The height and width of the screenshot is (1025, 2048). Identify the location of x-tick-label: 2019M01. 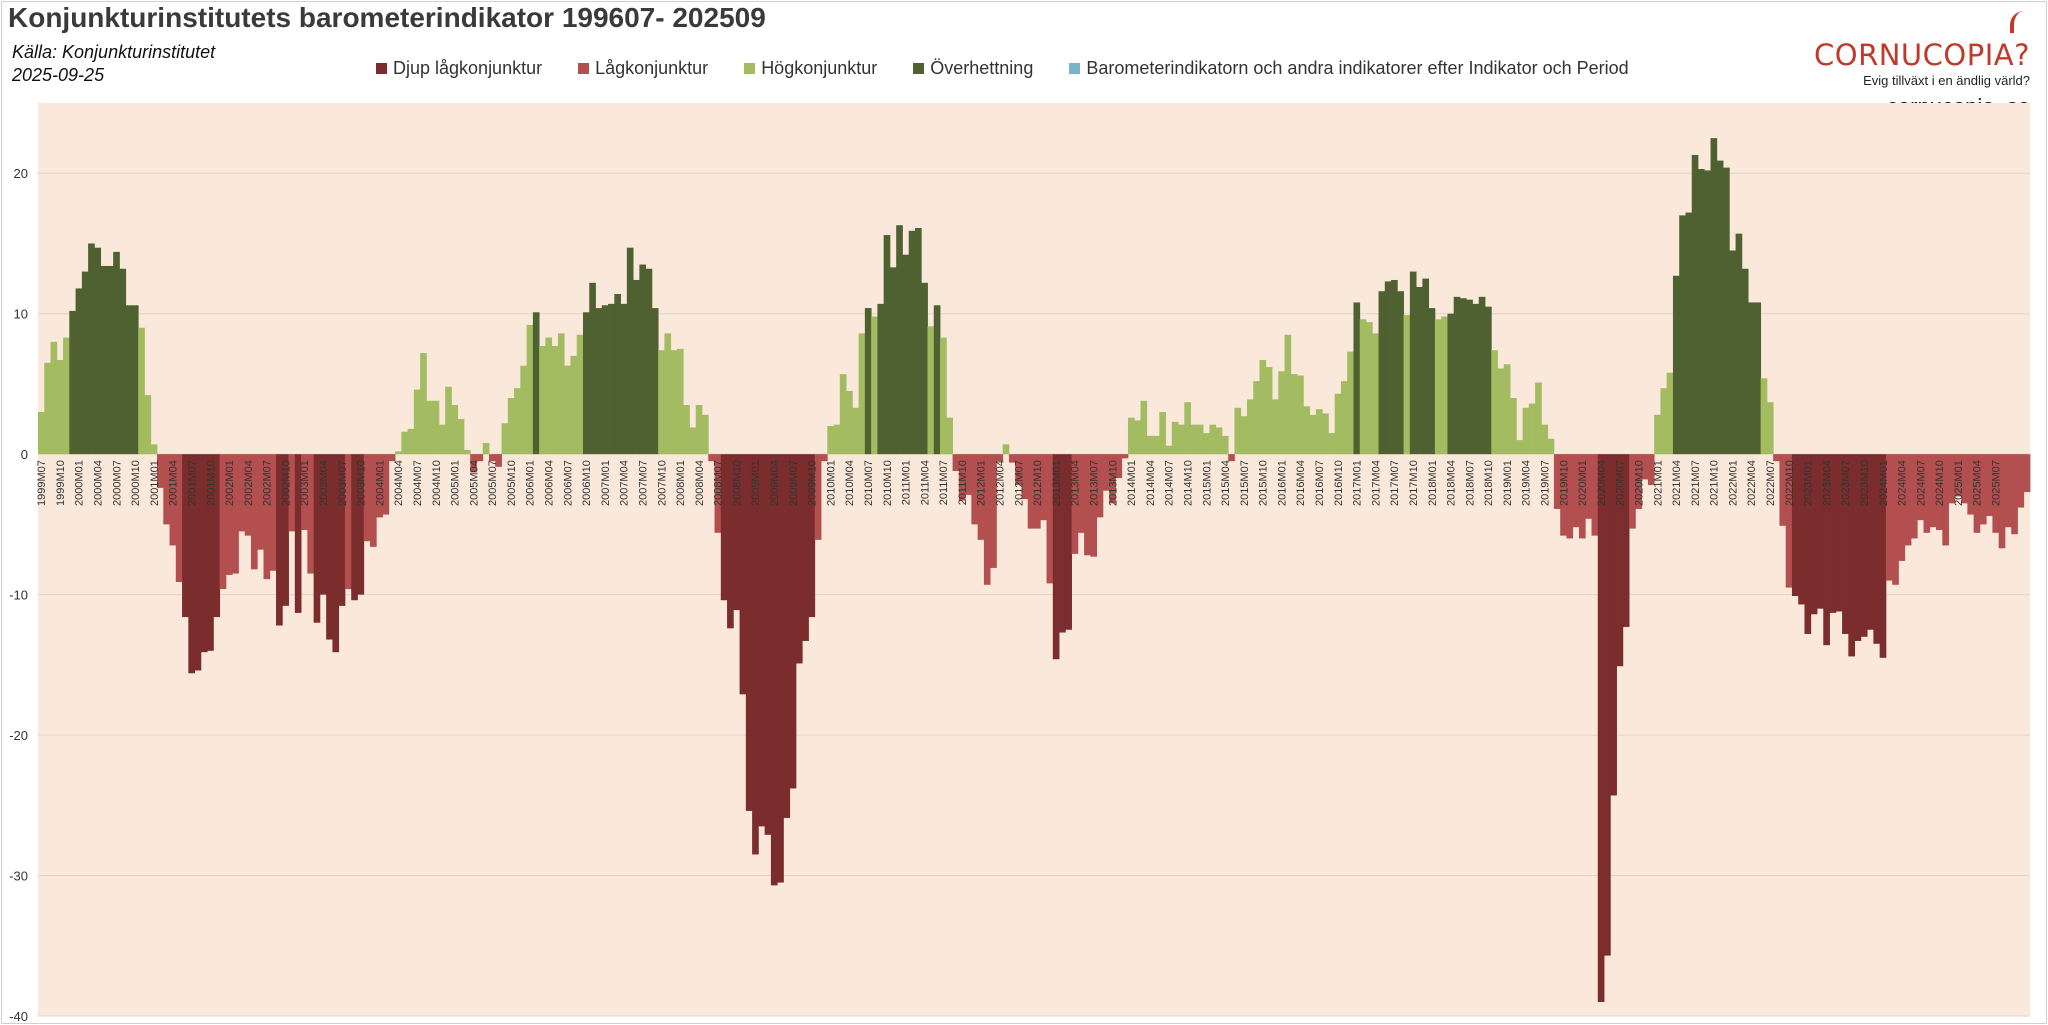
(1508, 483).